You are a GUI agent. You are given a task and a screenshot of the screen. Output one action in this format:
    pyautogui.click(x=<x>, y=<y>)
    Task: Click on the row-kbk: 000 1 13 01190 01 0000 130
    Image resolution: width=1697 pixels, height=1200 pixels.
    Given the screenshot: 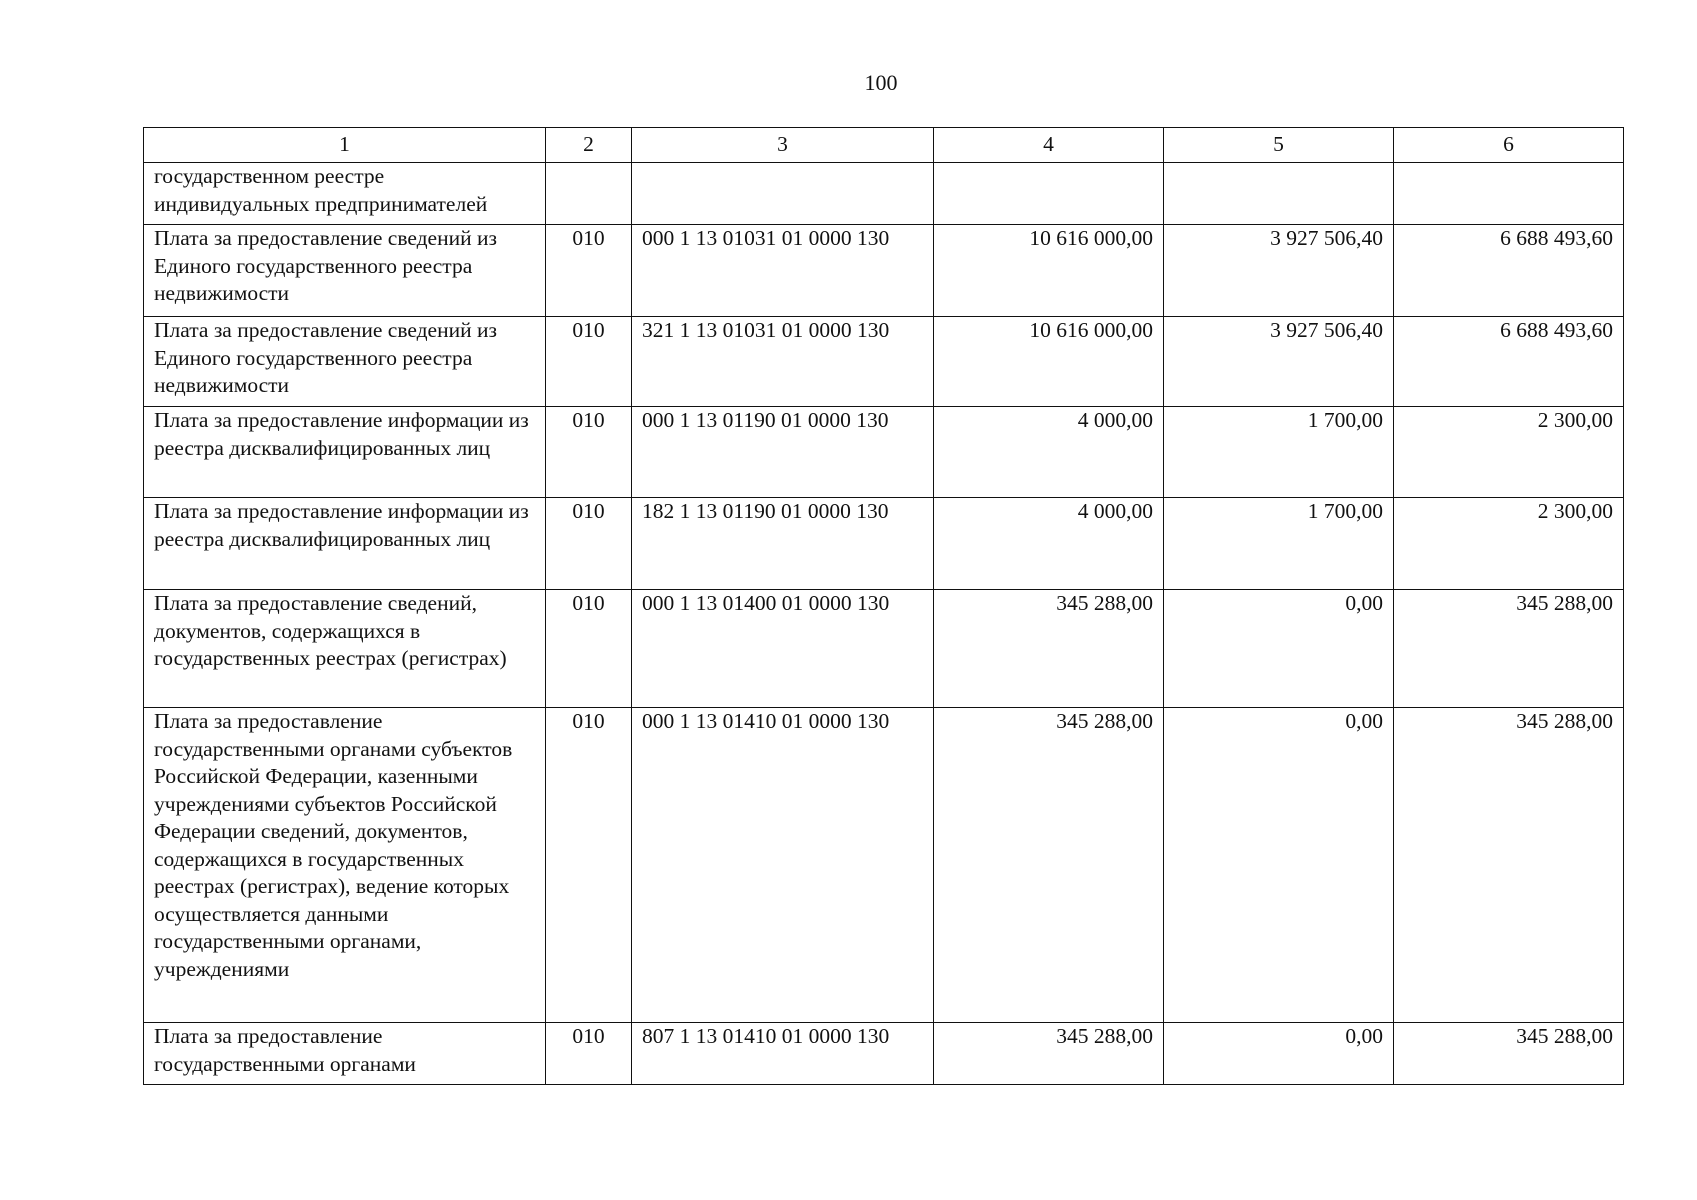 What is the action you would take?
    pyautogui.click(x=782, y=452)
    